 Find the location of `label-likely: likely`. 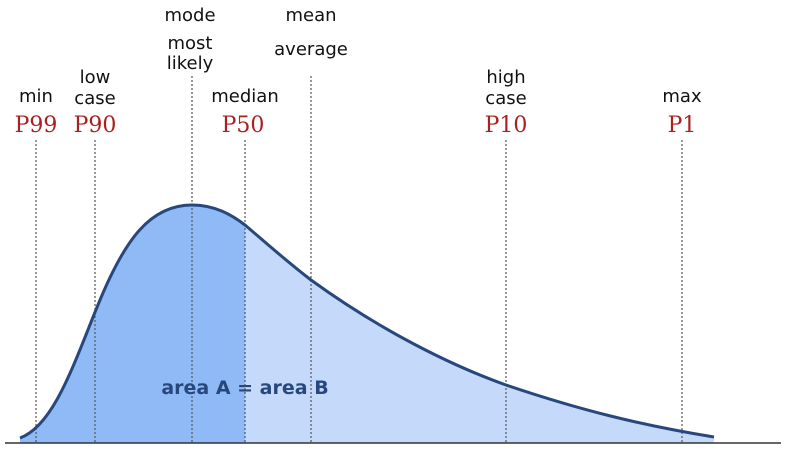

label-likely: likely is located at coordinates (190, 63).